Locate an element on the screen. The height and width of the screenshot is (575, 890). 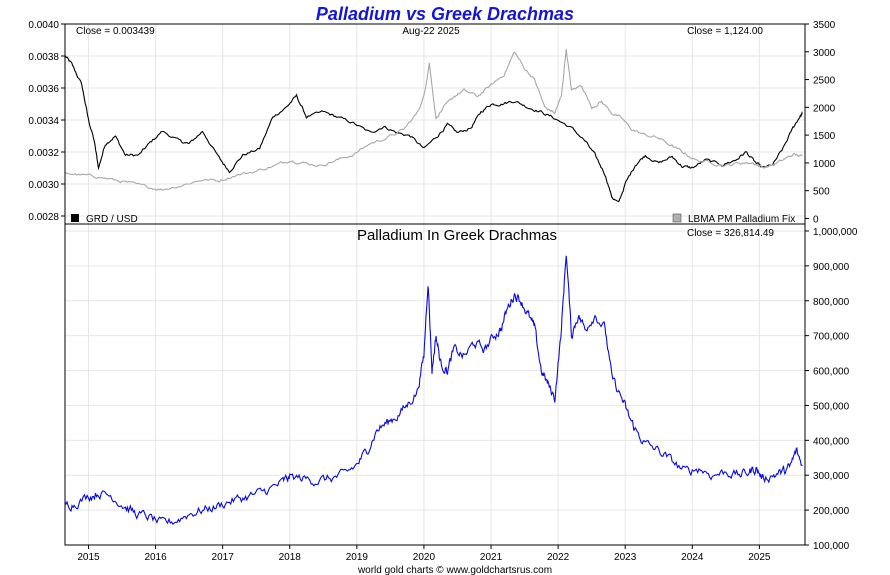
x-tick-label: 2021 is located at coordinates (491, 557).